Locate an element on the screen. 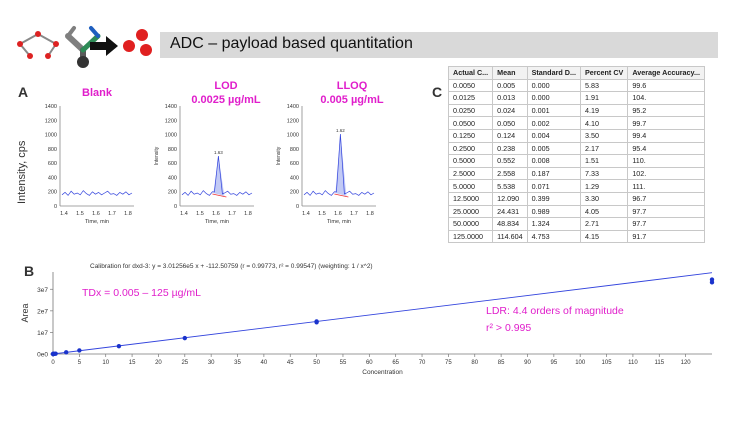  x-tick-label: 85 is located at coordinates (501, 363).